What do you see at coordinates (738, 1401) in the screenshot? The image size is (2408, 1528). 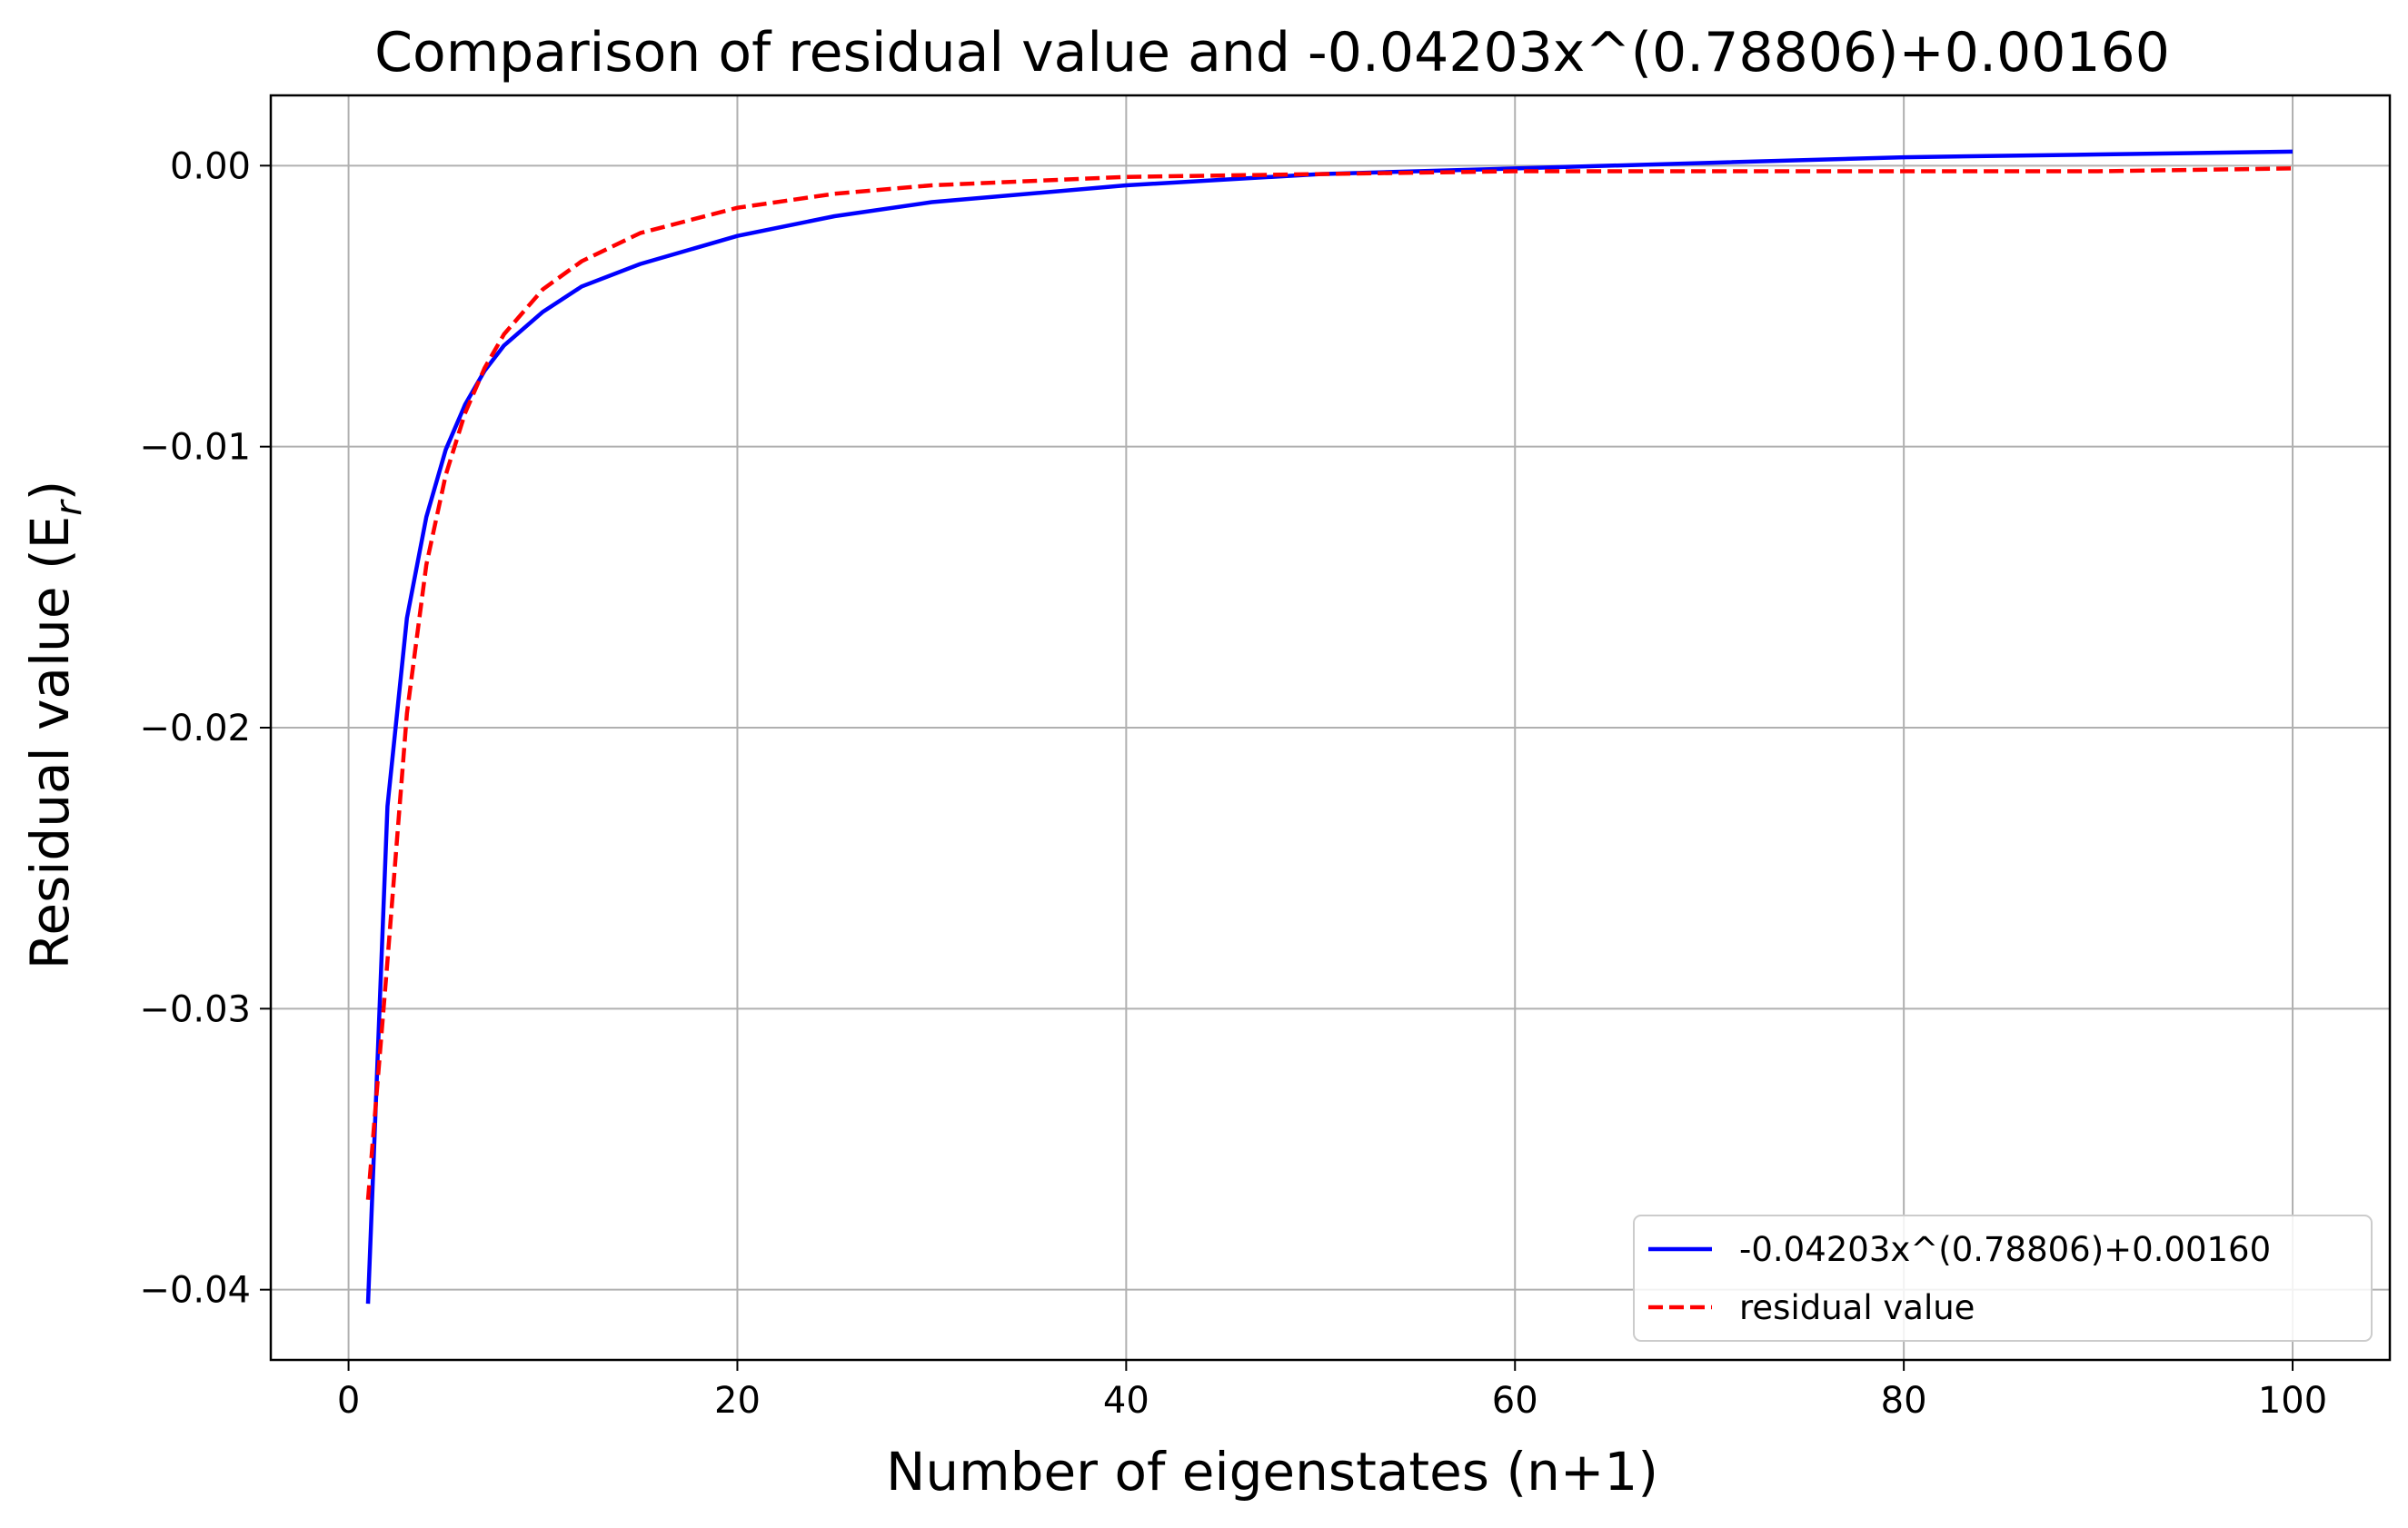 I see `x-tick-label: 20` at bounding box center [738, 1401].